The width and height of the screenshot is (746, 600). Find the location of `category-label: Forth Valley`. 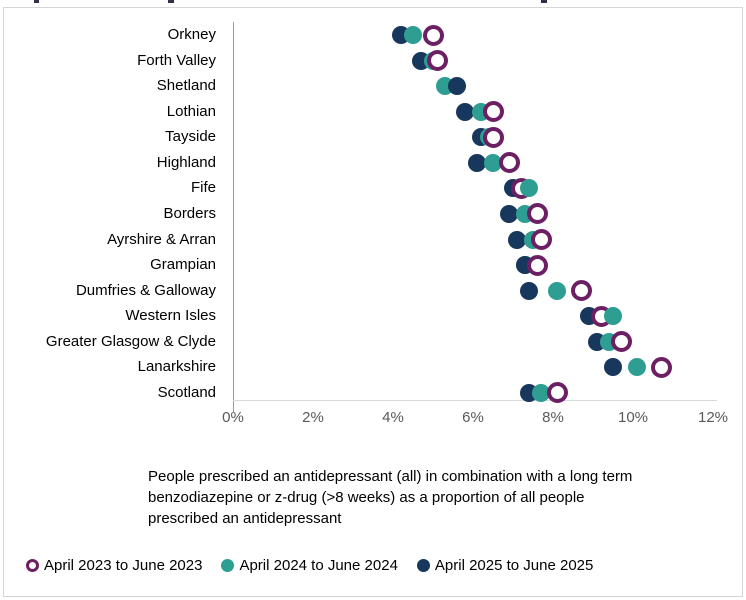

category-label: Forth Valley is located at coordinates (176, 60).